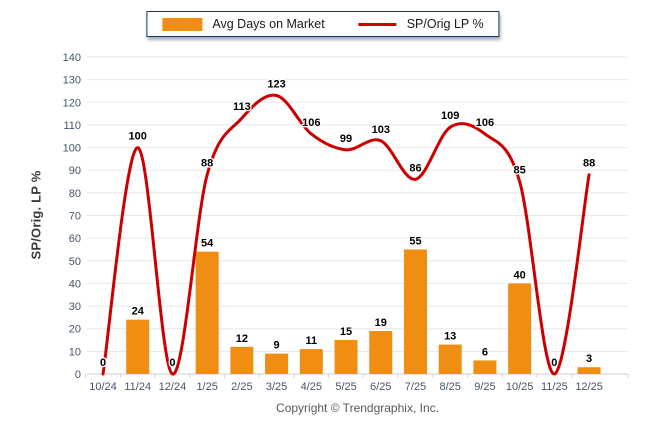  Describe the element at coordinates (72, 81) in the screenshot. I see `y-tick-label: 130` at that location.